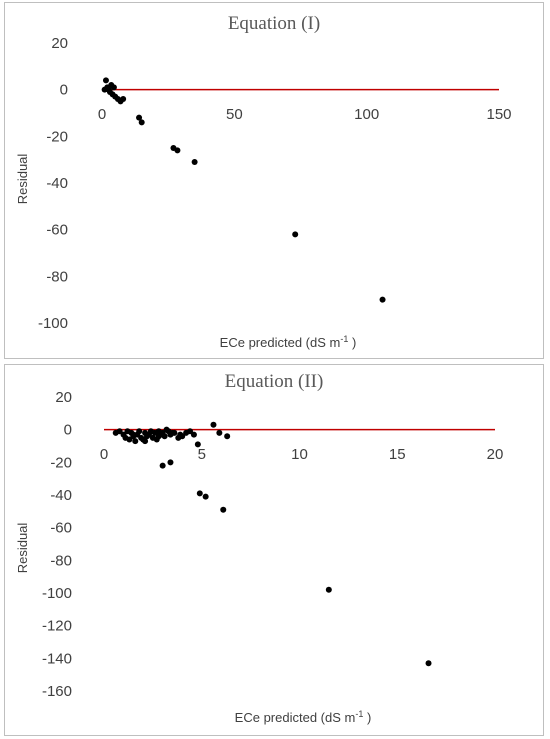 The width and height of the screenshot is (550, 739). I want to click on y-tick-label: -140, so click(57, 658).